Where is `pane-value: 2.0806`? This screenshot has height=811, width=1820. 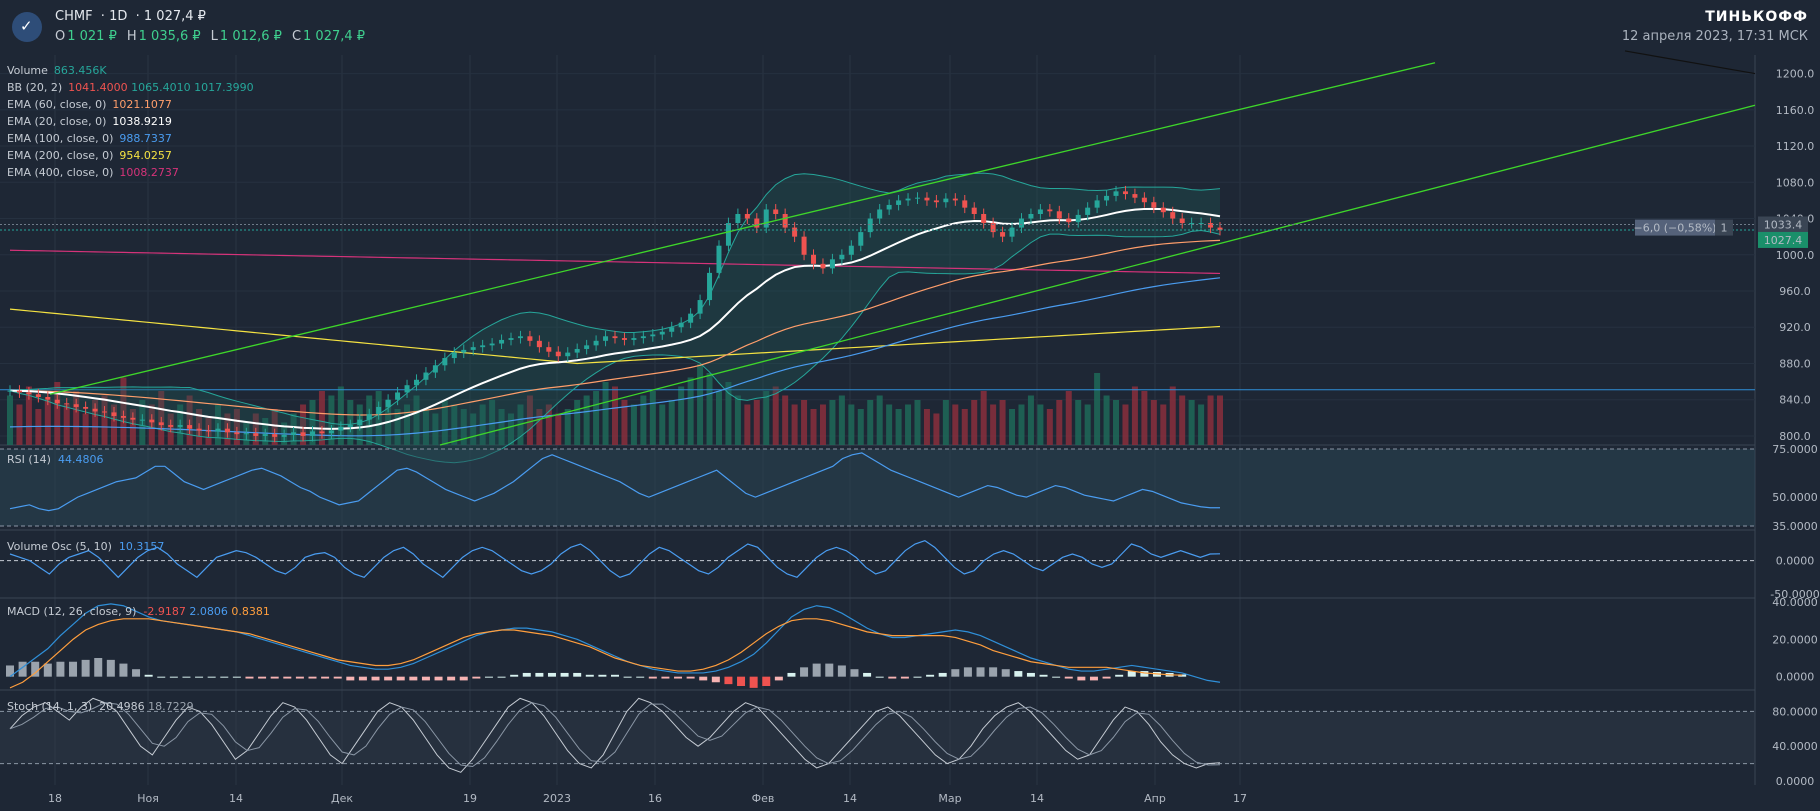 pane-value: 2.0806 is located at coordinates (210, 611).